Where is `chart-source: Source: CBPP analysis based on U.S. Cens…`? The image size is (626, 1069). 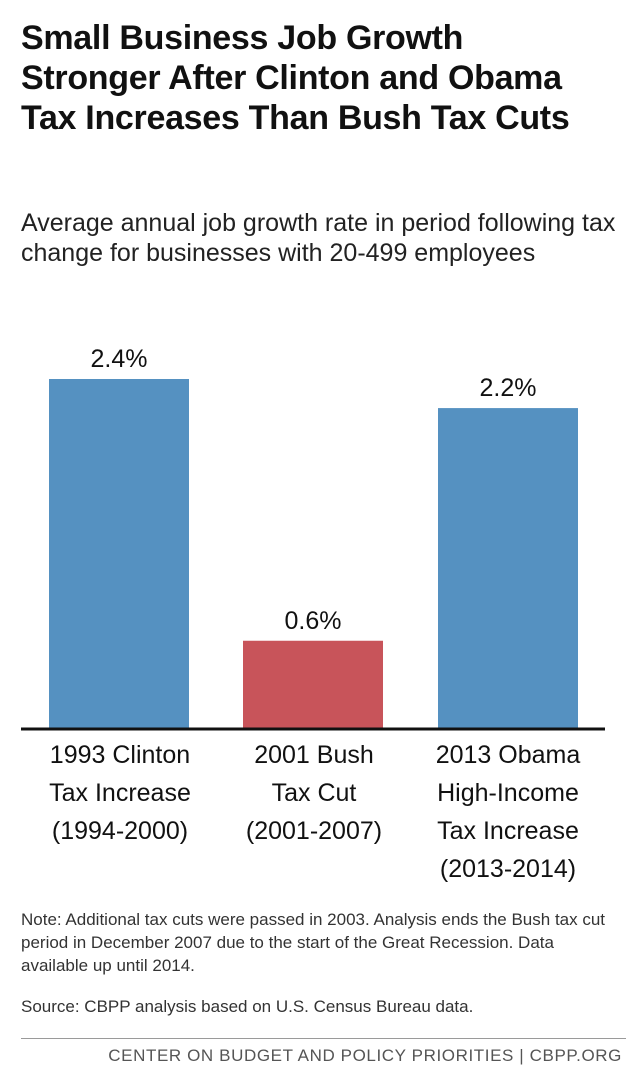 chart-source: Source: CBPP analysis based on U.S. Cens… is located at coordinates (247, 1006).